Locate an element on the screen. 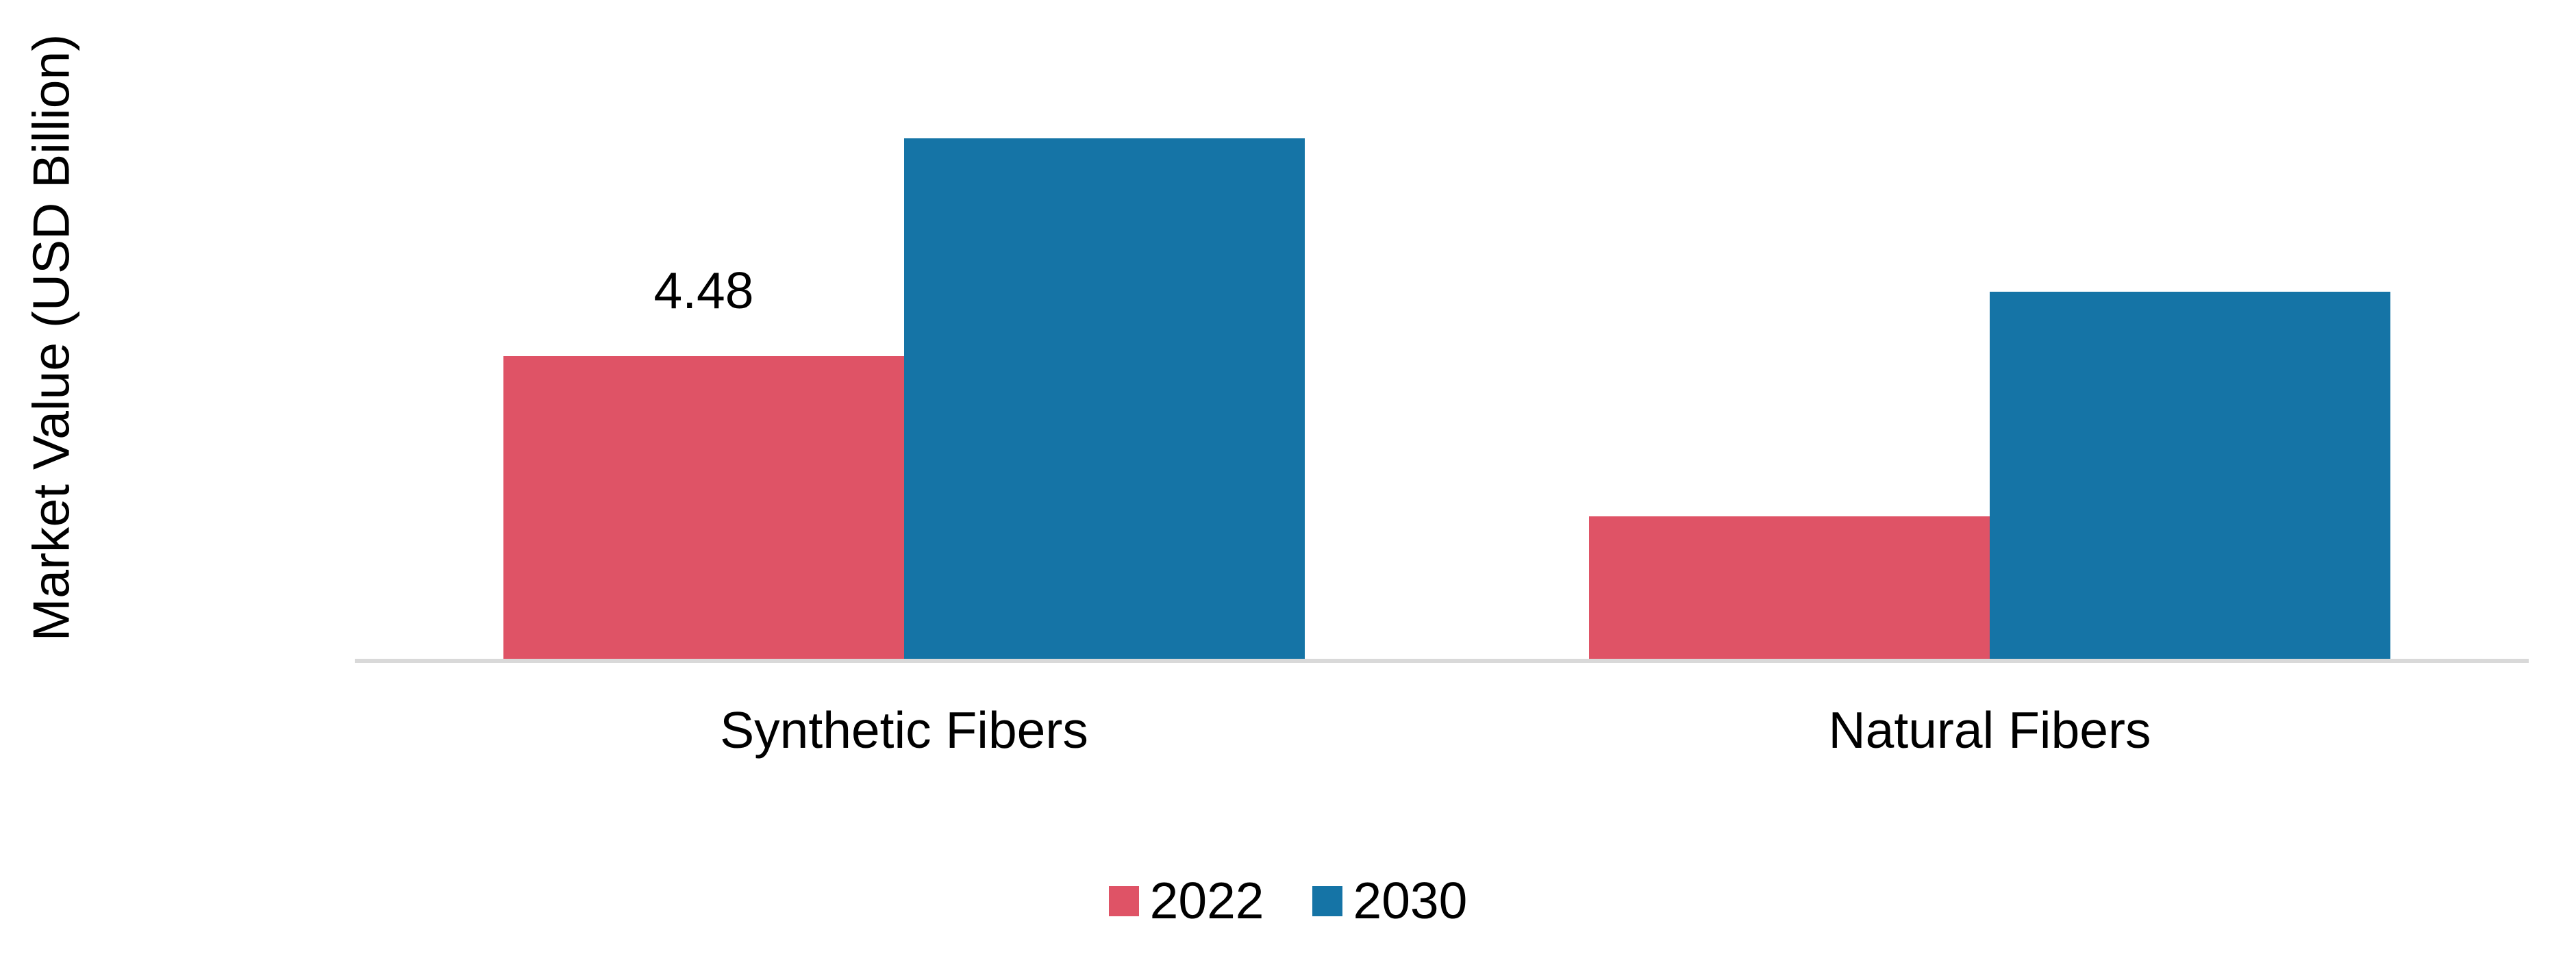  category-label-natural-fibers: Natural Fibers is located at coordinates (1989, 730).